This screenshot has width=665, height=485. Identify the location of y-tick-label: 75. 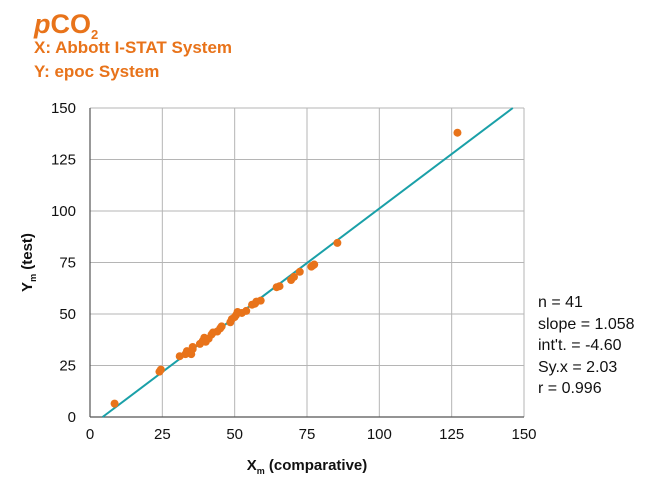
(67, 263).